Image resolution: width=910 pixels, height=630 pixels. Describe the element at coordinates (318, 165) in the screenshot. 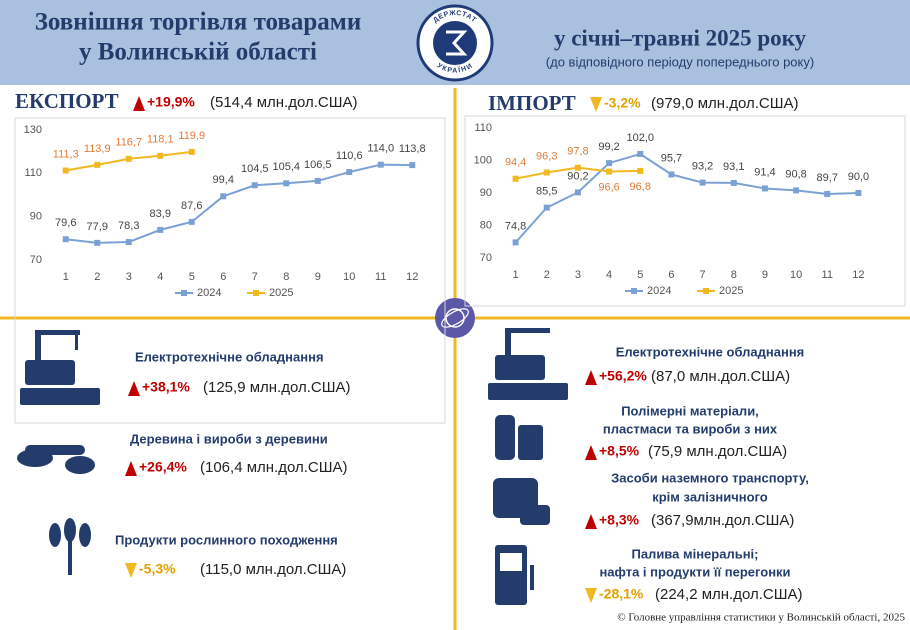

I see `value-label: 106,5` at that location.